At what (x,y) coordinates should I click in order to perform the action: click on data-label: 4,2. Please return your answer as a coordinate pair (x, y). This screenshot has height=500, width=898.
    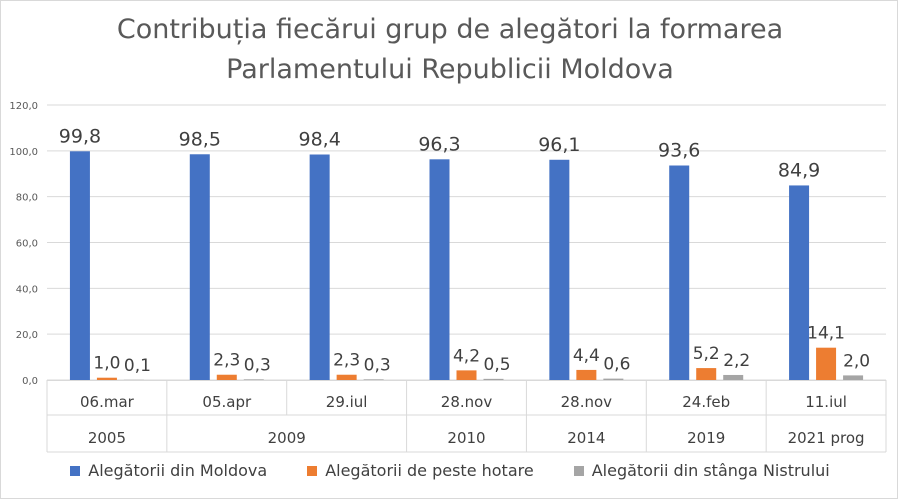
    Looking at the image, I should click on (466, 356).